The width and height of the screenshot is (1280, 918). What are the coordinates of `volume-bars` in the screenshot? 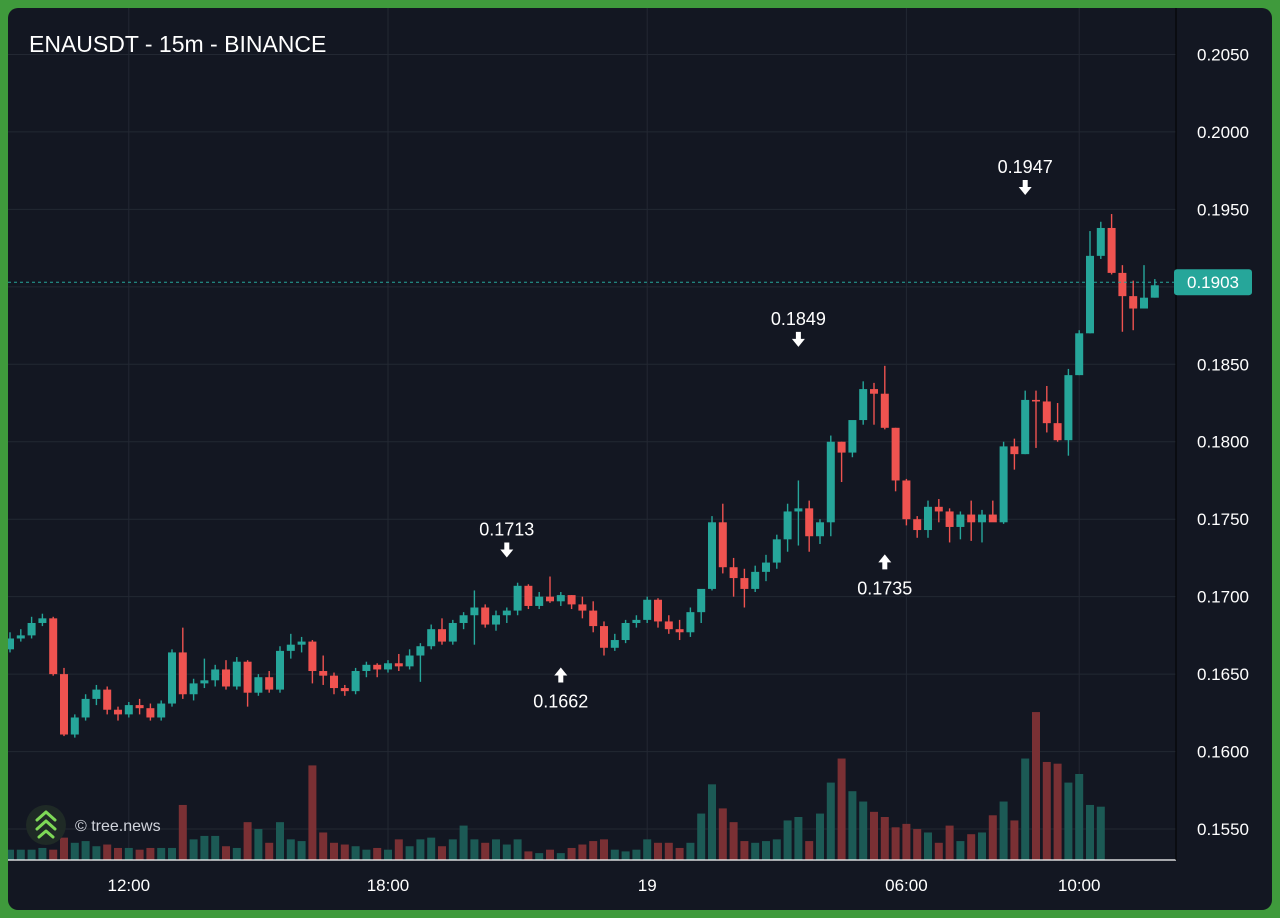 It's located at (556, 786).